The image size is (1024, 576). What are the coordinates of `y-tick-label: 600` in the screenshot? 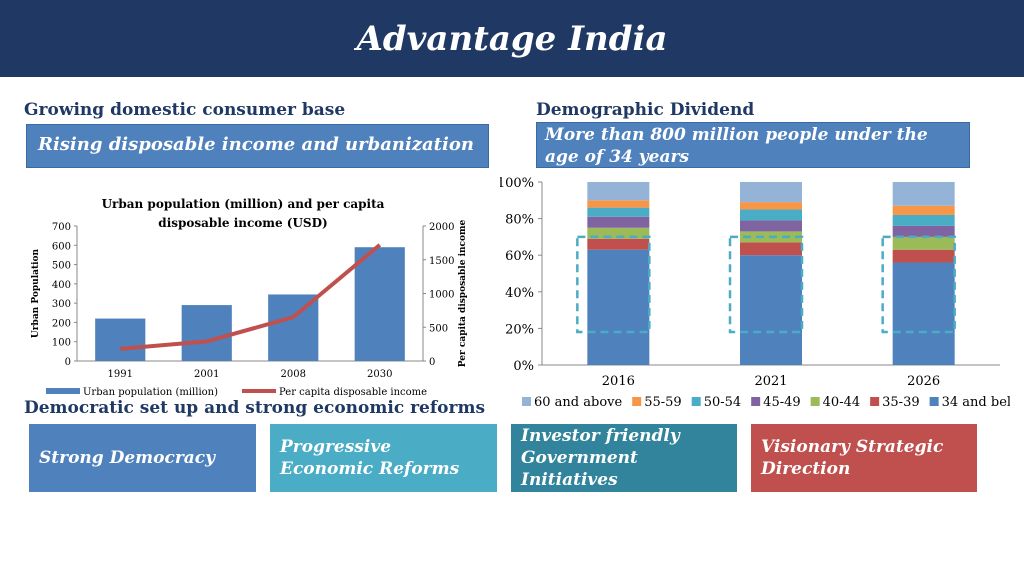 It's located at (61, 246).